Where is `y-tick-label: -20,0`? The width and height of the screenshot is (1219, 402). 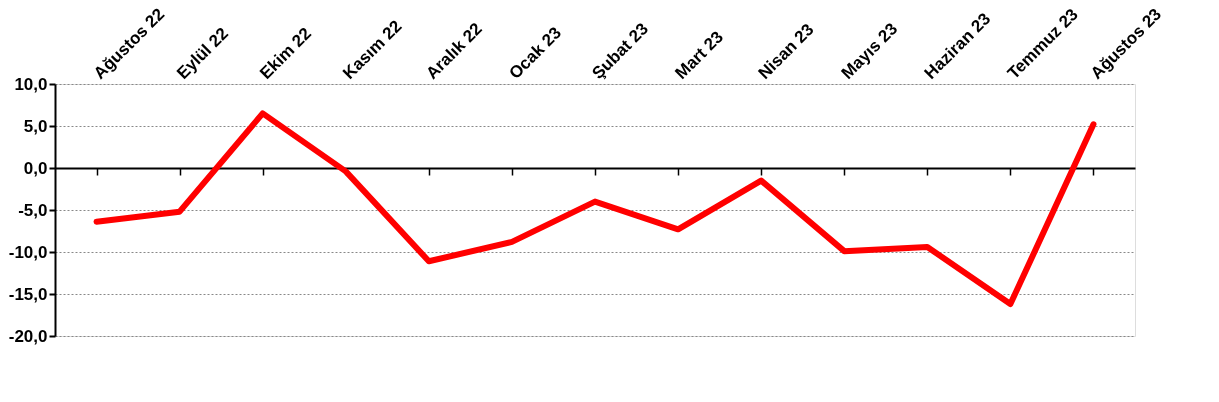 y-tick-label: -20,0 is located at coordinates (28, 336).